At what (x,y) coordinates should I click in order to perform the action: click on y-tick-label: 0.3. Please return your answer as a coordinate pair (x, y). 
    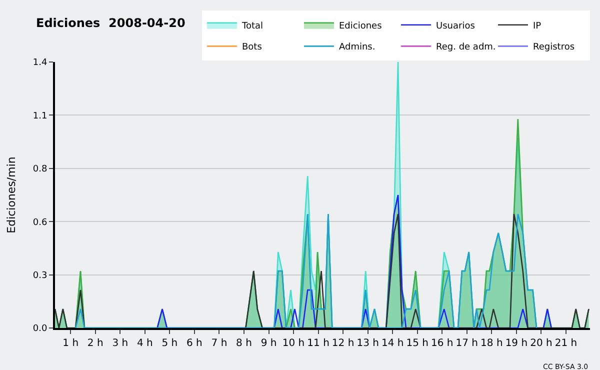
    Looking at the image, I should click on (40, 275).